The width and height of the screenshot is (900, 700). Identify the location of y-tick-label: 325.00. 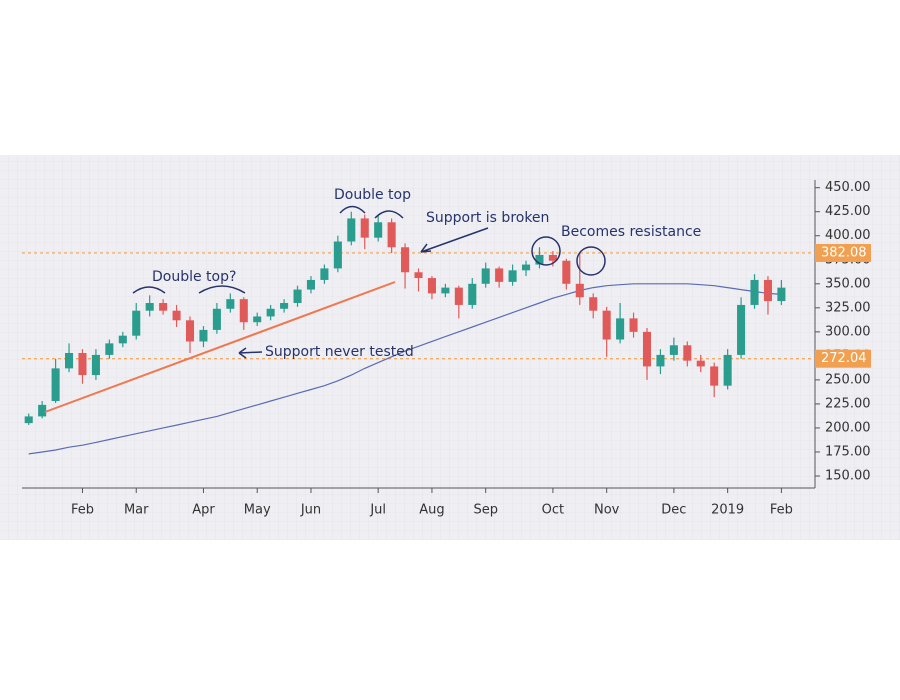
(848, 307).